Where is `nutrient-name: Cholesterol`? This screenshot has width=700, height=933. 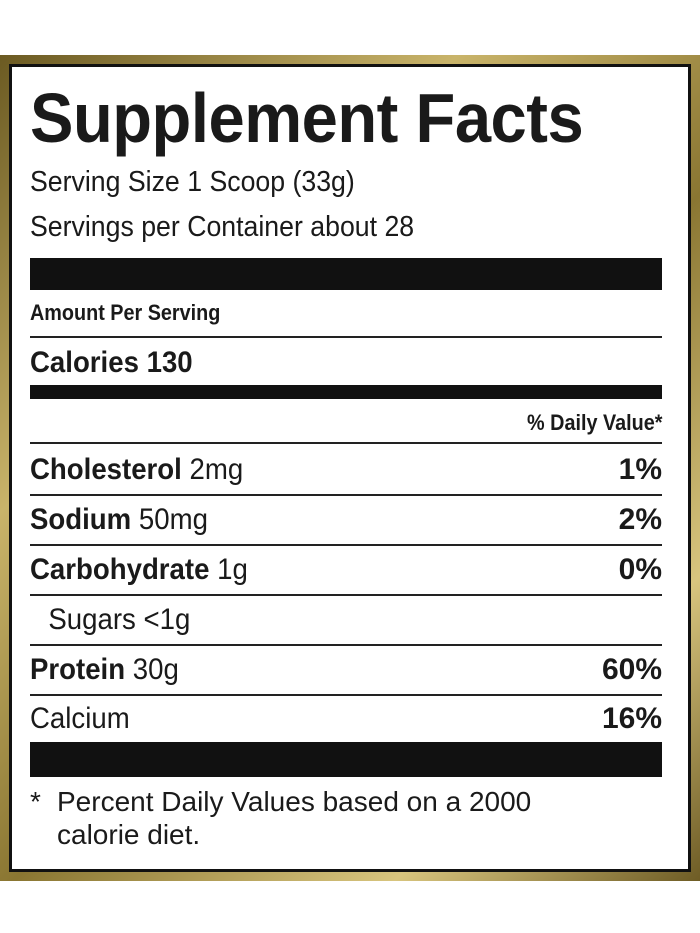 nutrient-name: Cholesterol is located at coordinates (106, 469).